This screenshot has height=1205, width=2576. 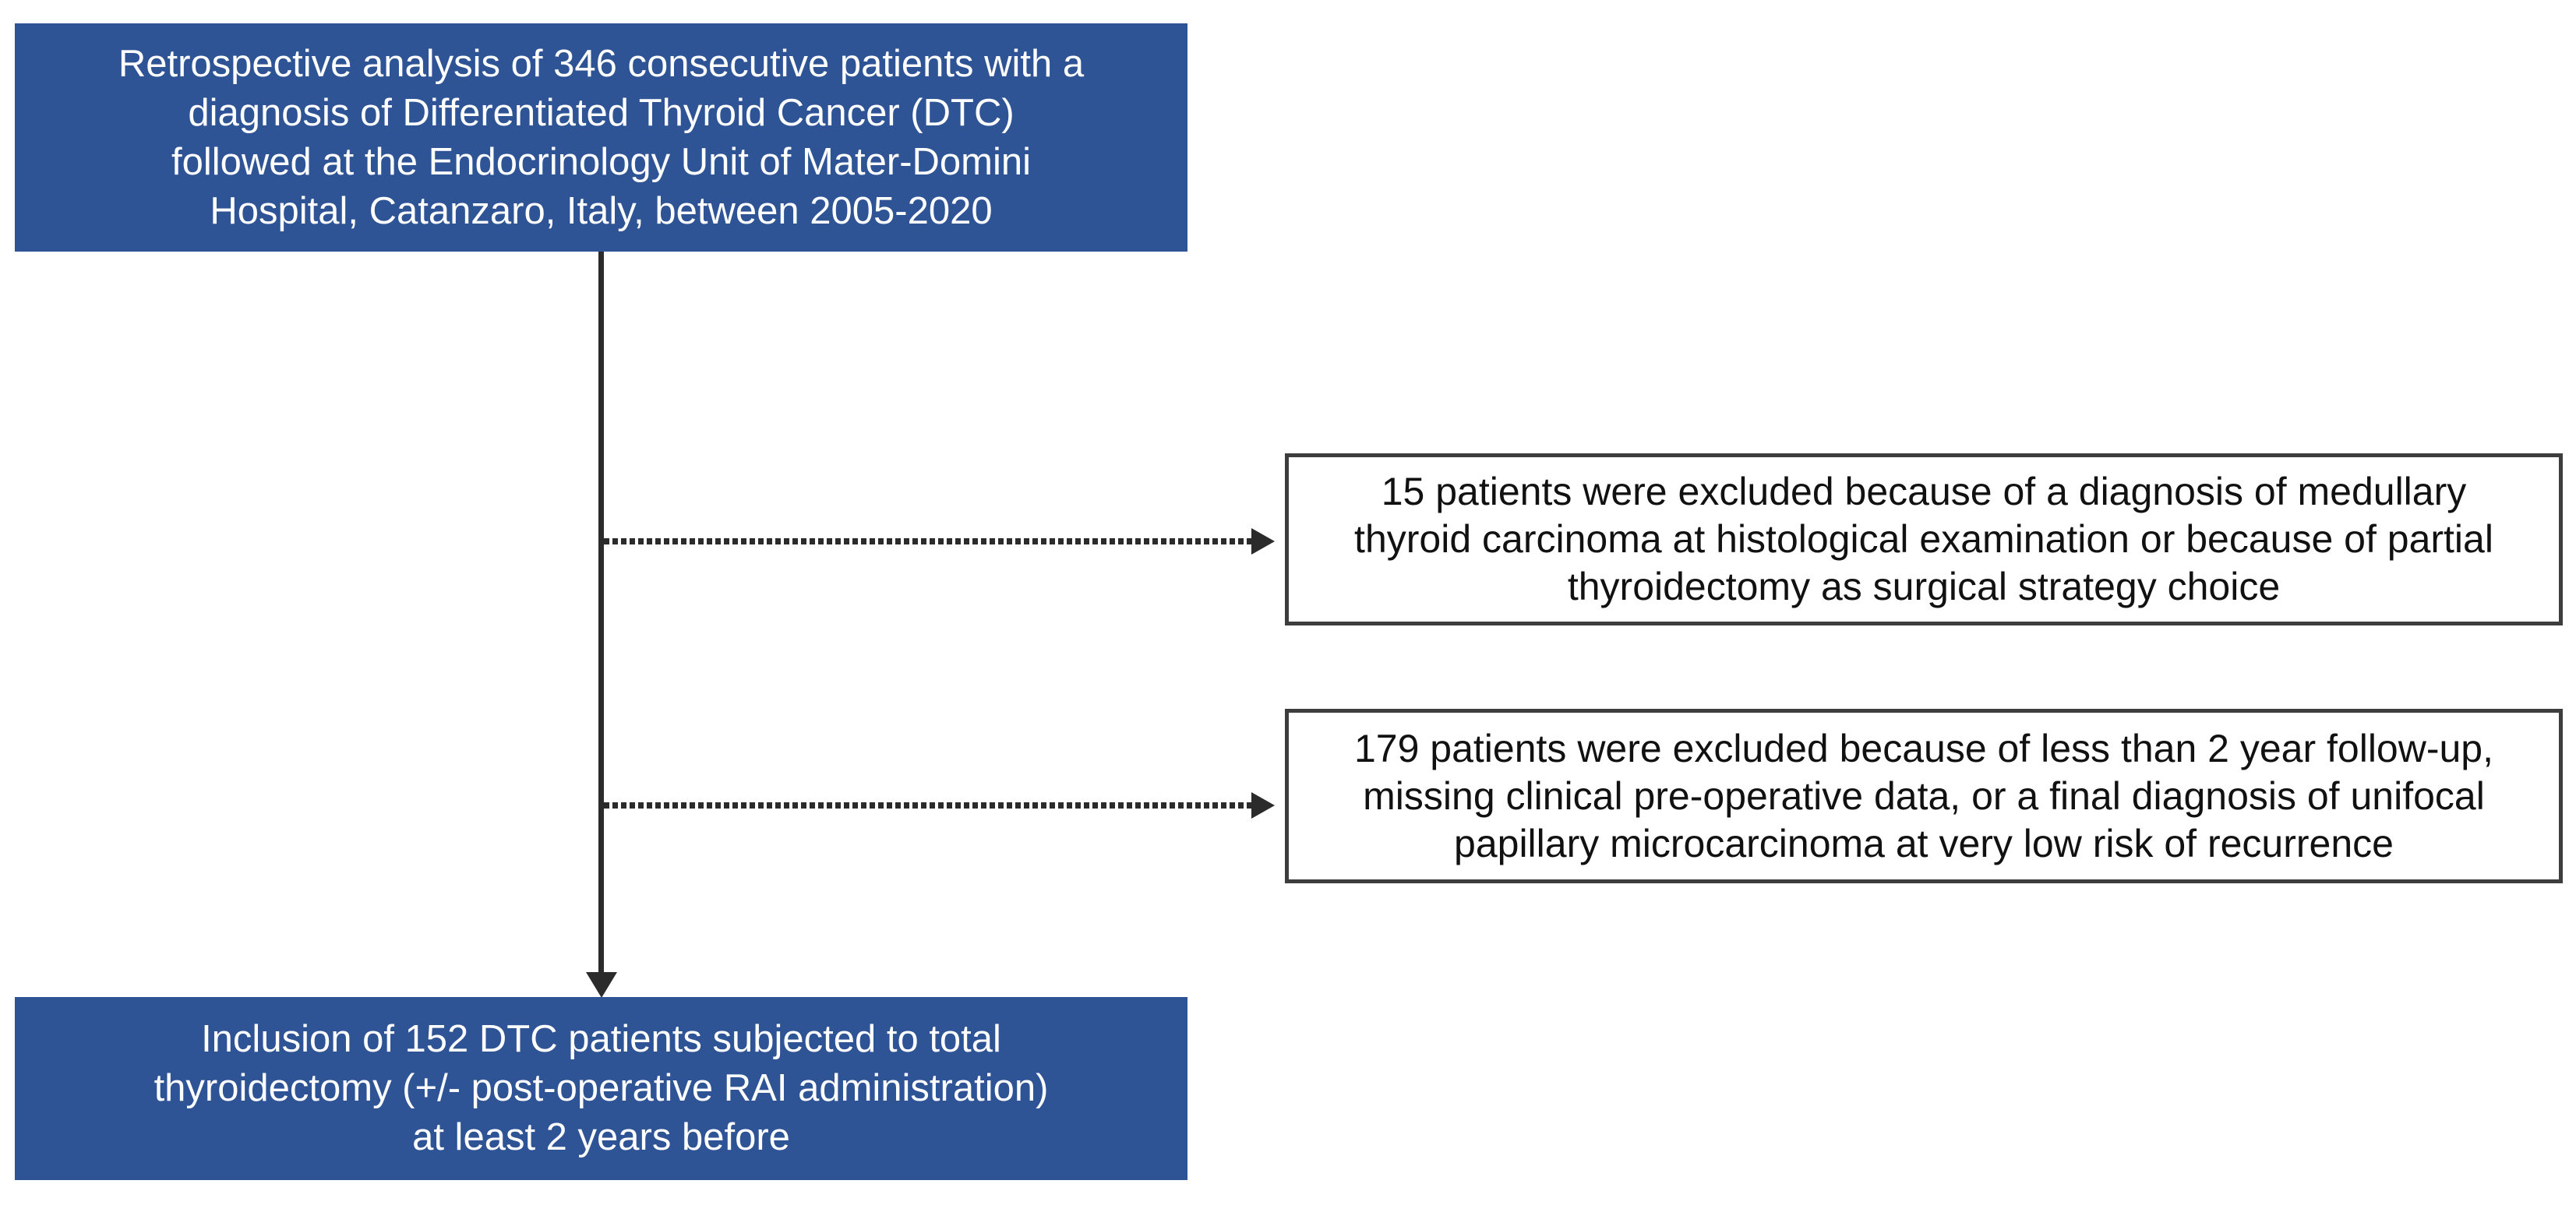 What do you see at coordinates (1263, 541) in the screenshot?
I see `right-arrowhead-1-icon` at bounding box center [1263, 541].